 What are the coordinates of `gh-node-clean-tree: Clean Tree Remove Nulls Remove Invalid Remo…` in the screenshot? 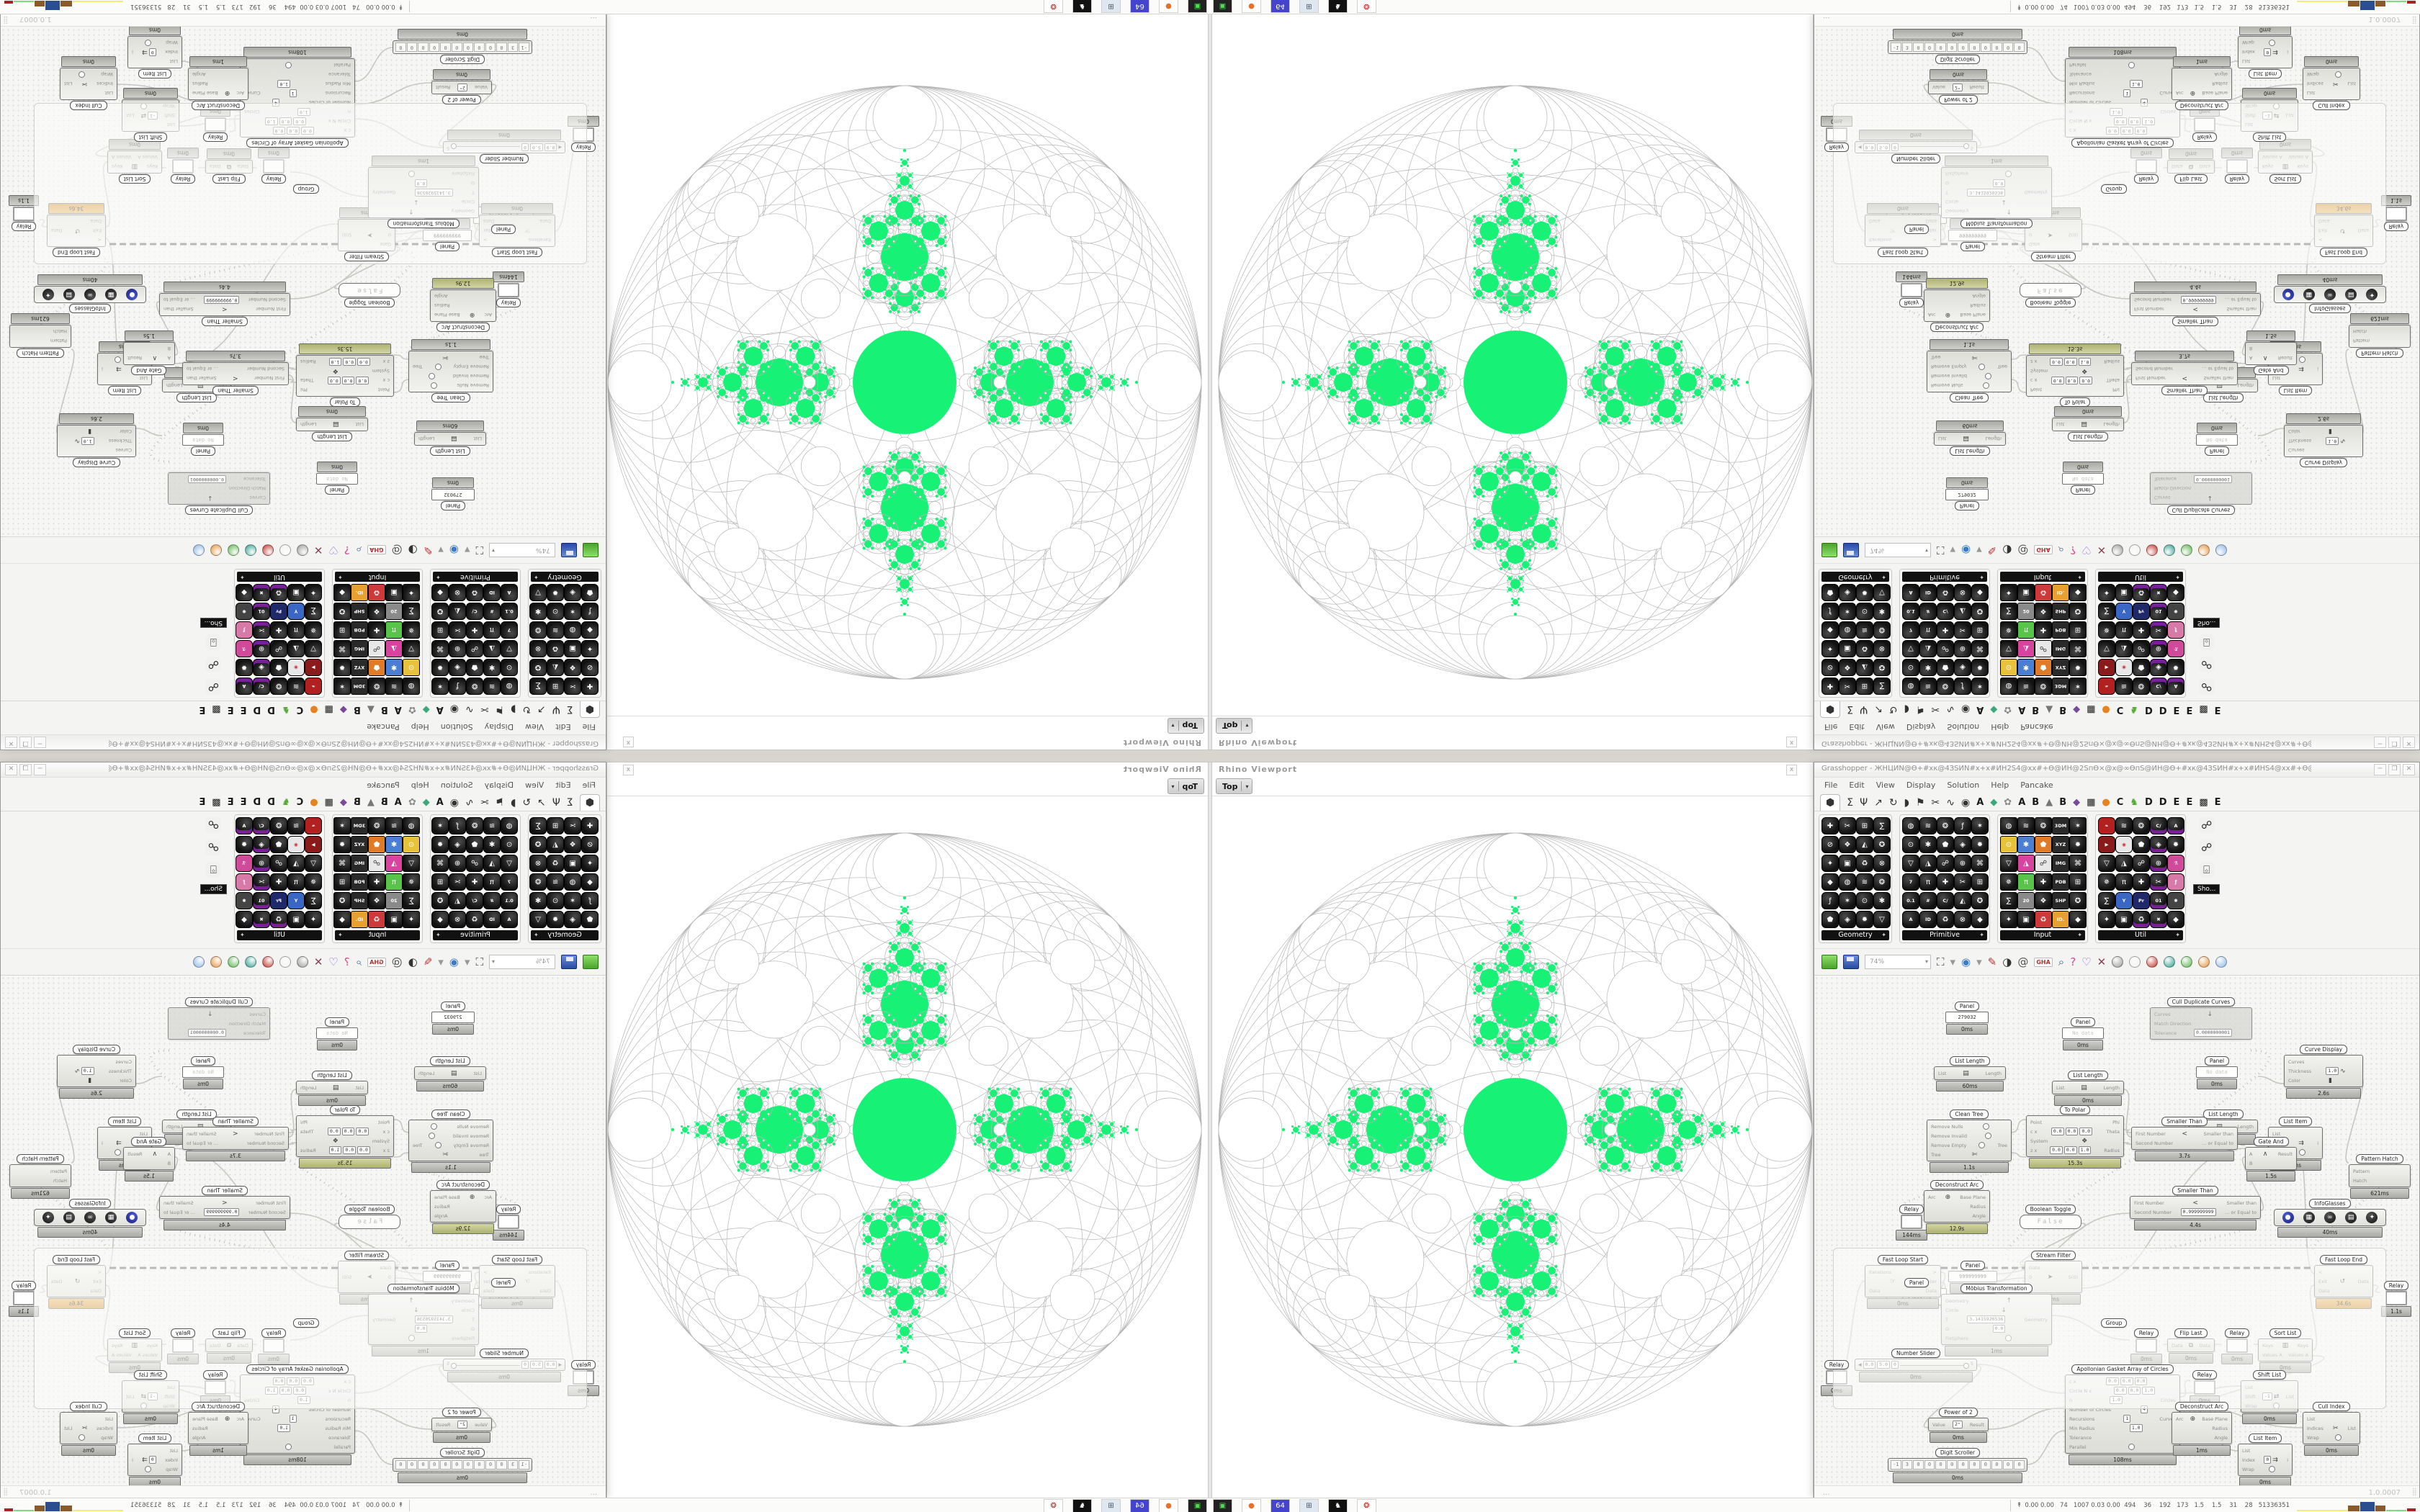 It's located at (1970, 370).